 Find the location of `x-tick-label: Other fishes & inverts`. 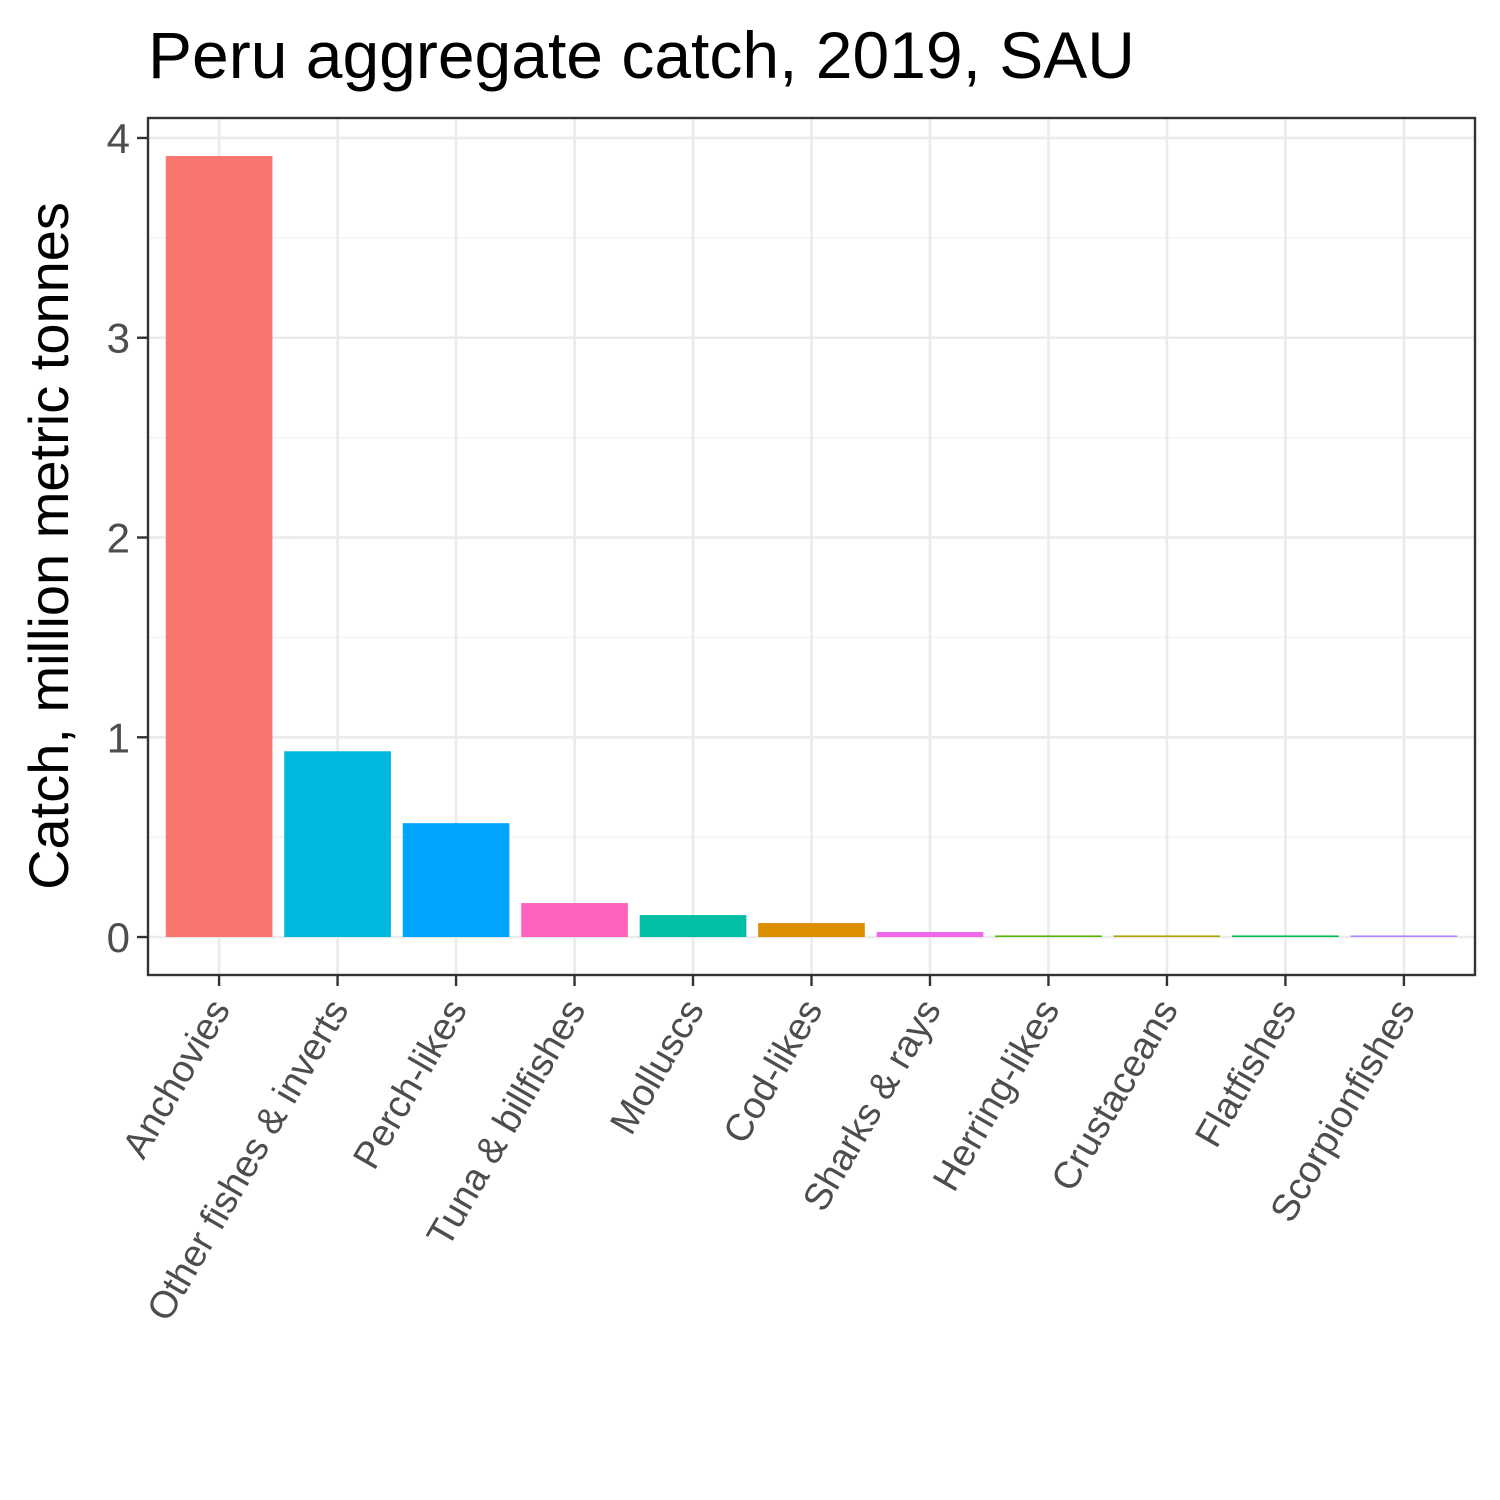

x-tick-label: Other fishes & inverts is located at coordinates (248, 1161).